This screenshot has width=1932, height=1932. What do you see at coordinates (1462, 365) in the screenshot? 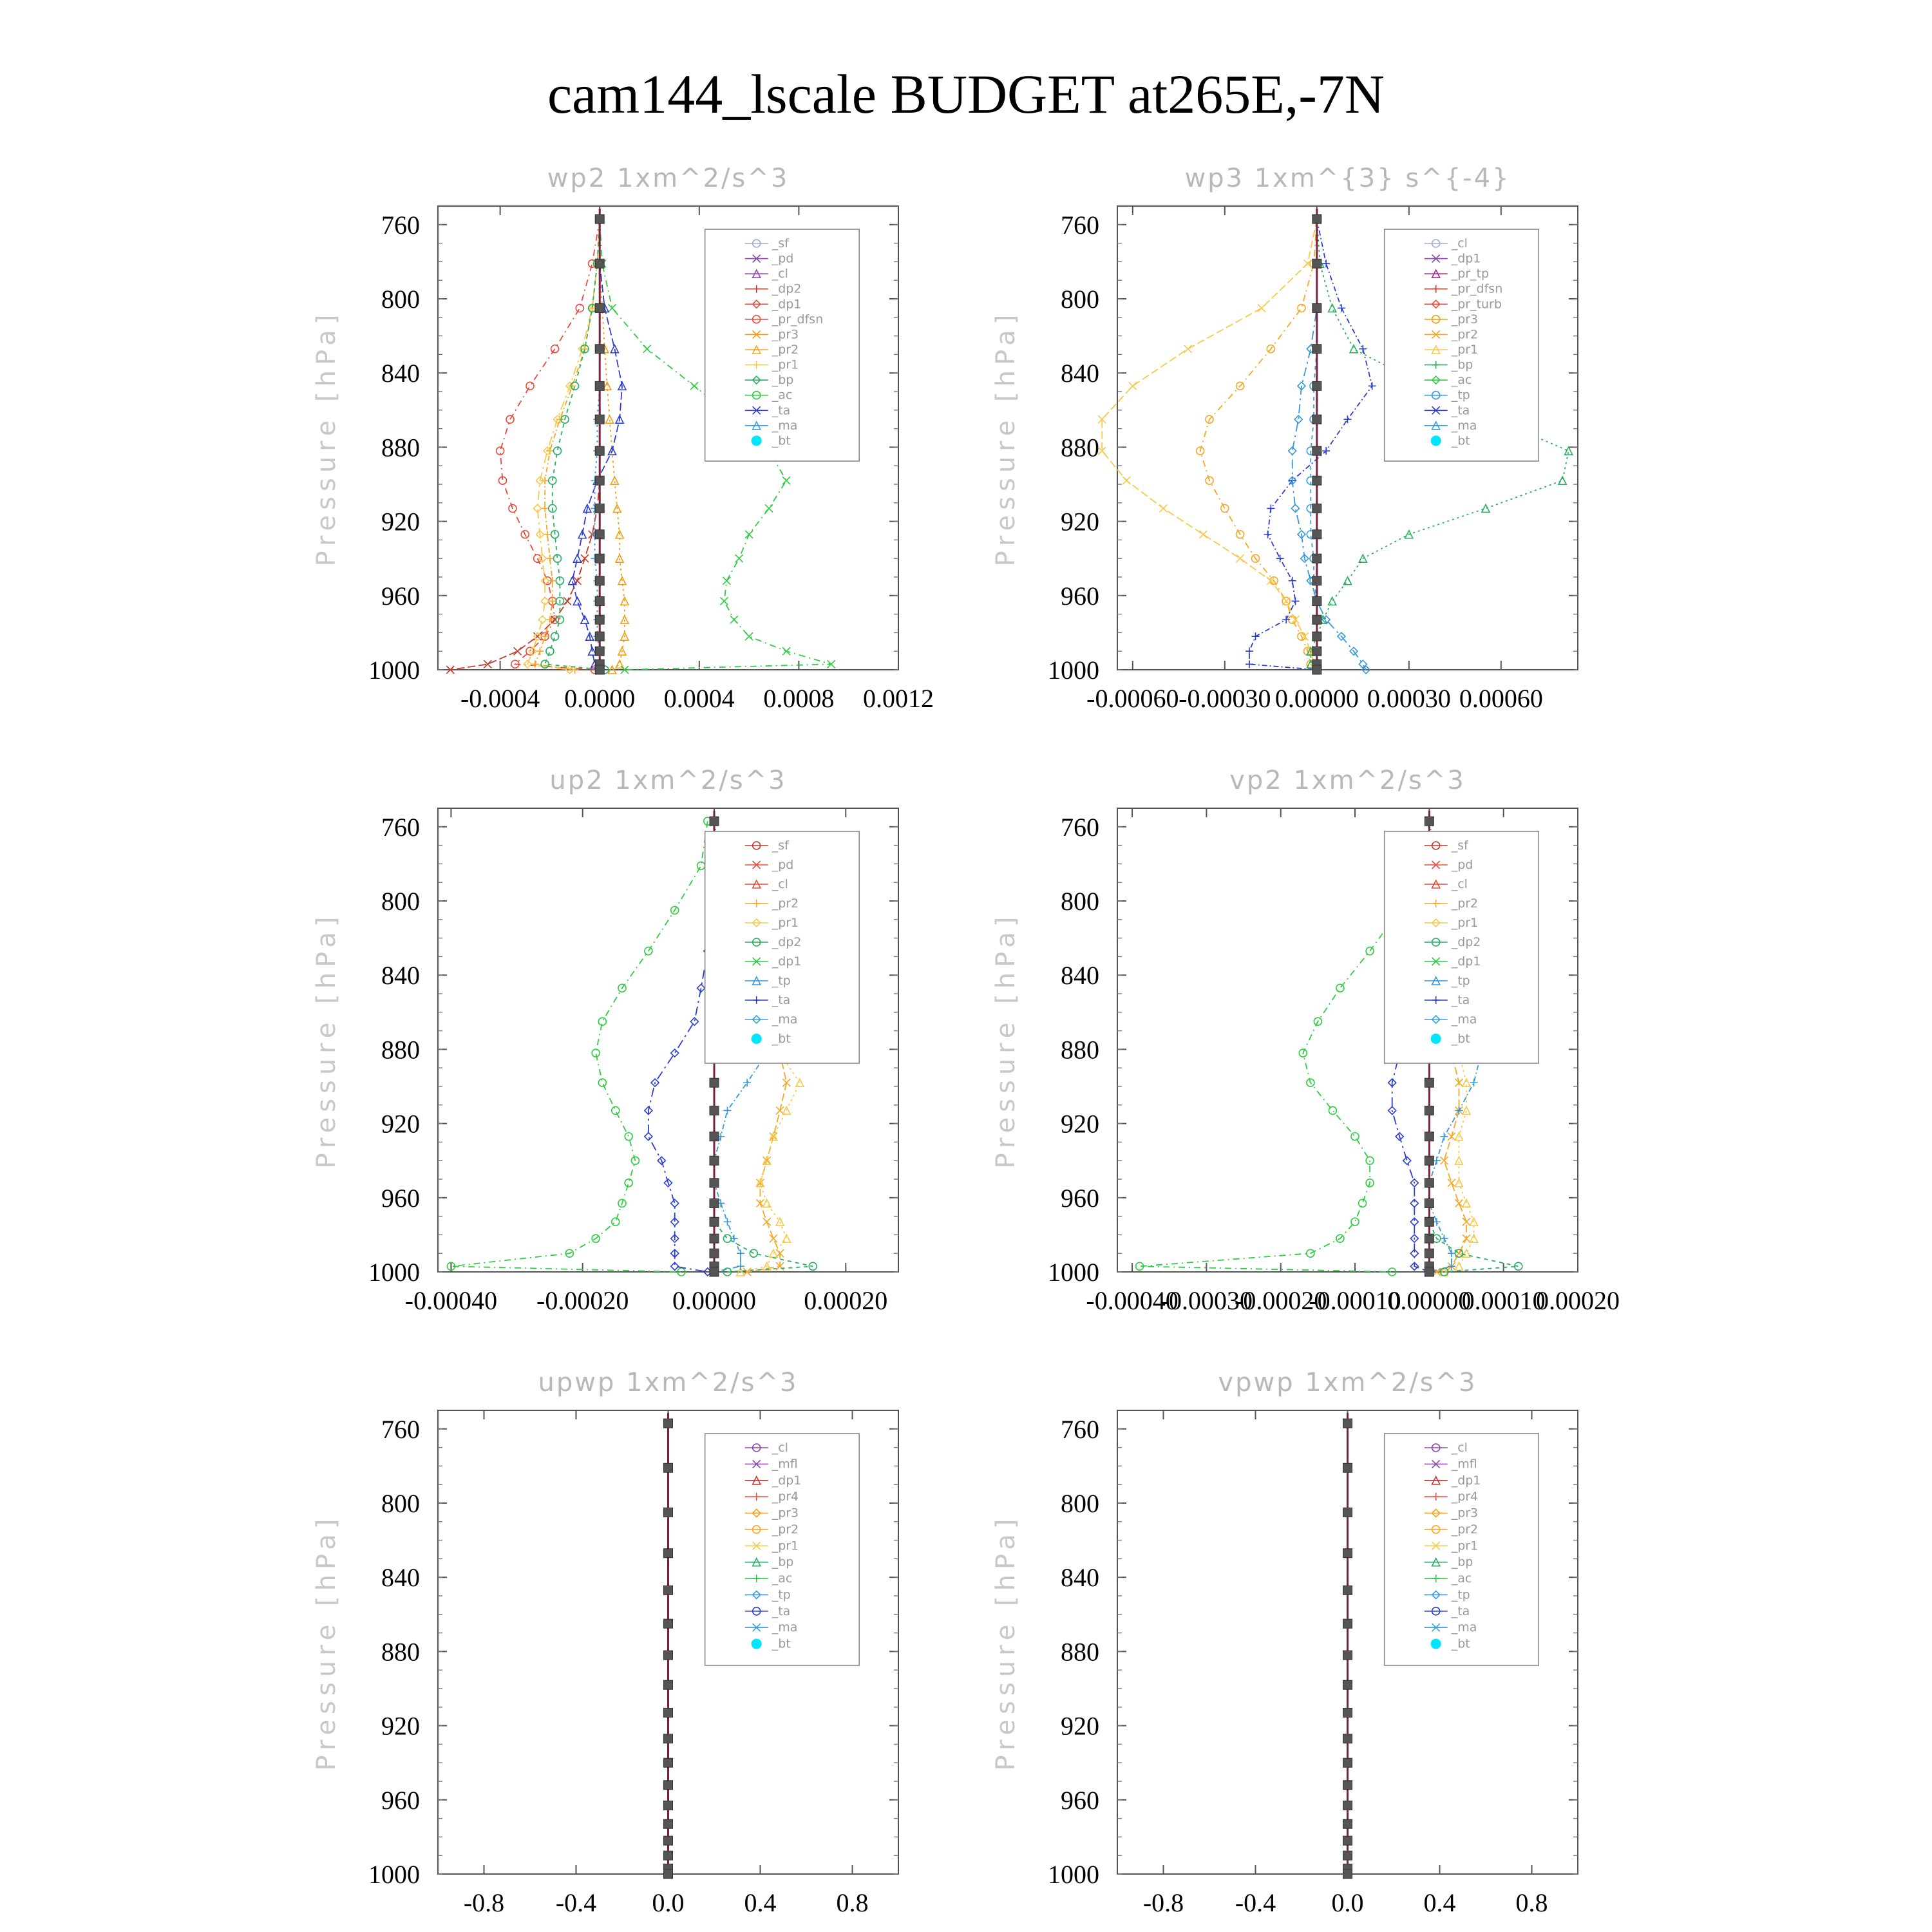
I see `legend-label: _bp` at bounding box center [1462, 365].